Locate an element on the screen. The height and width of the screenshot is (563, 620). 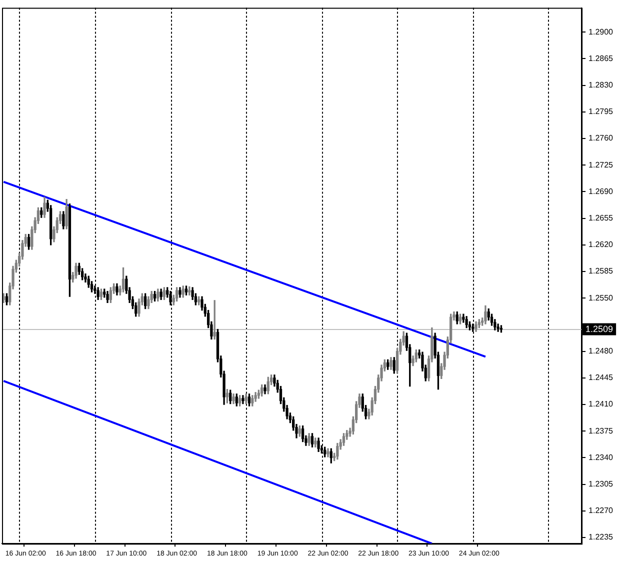
y-tick-label: 1.2375 is located at coordinates (601, 431).